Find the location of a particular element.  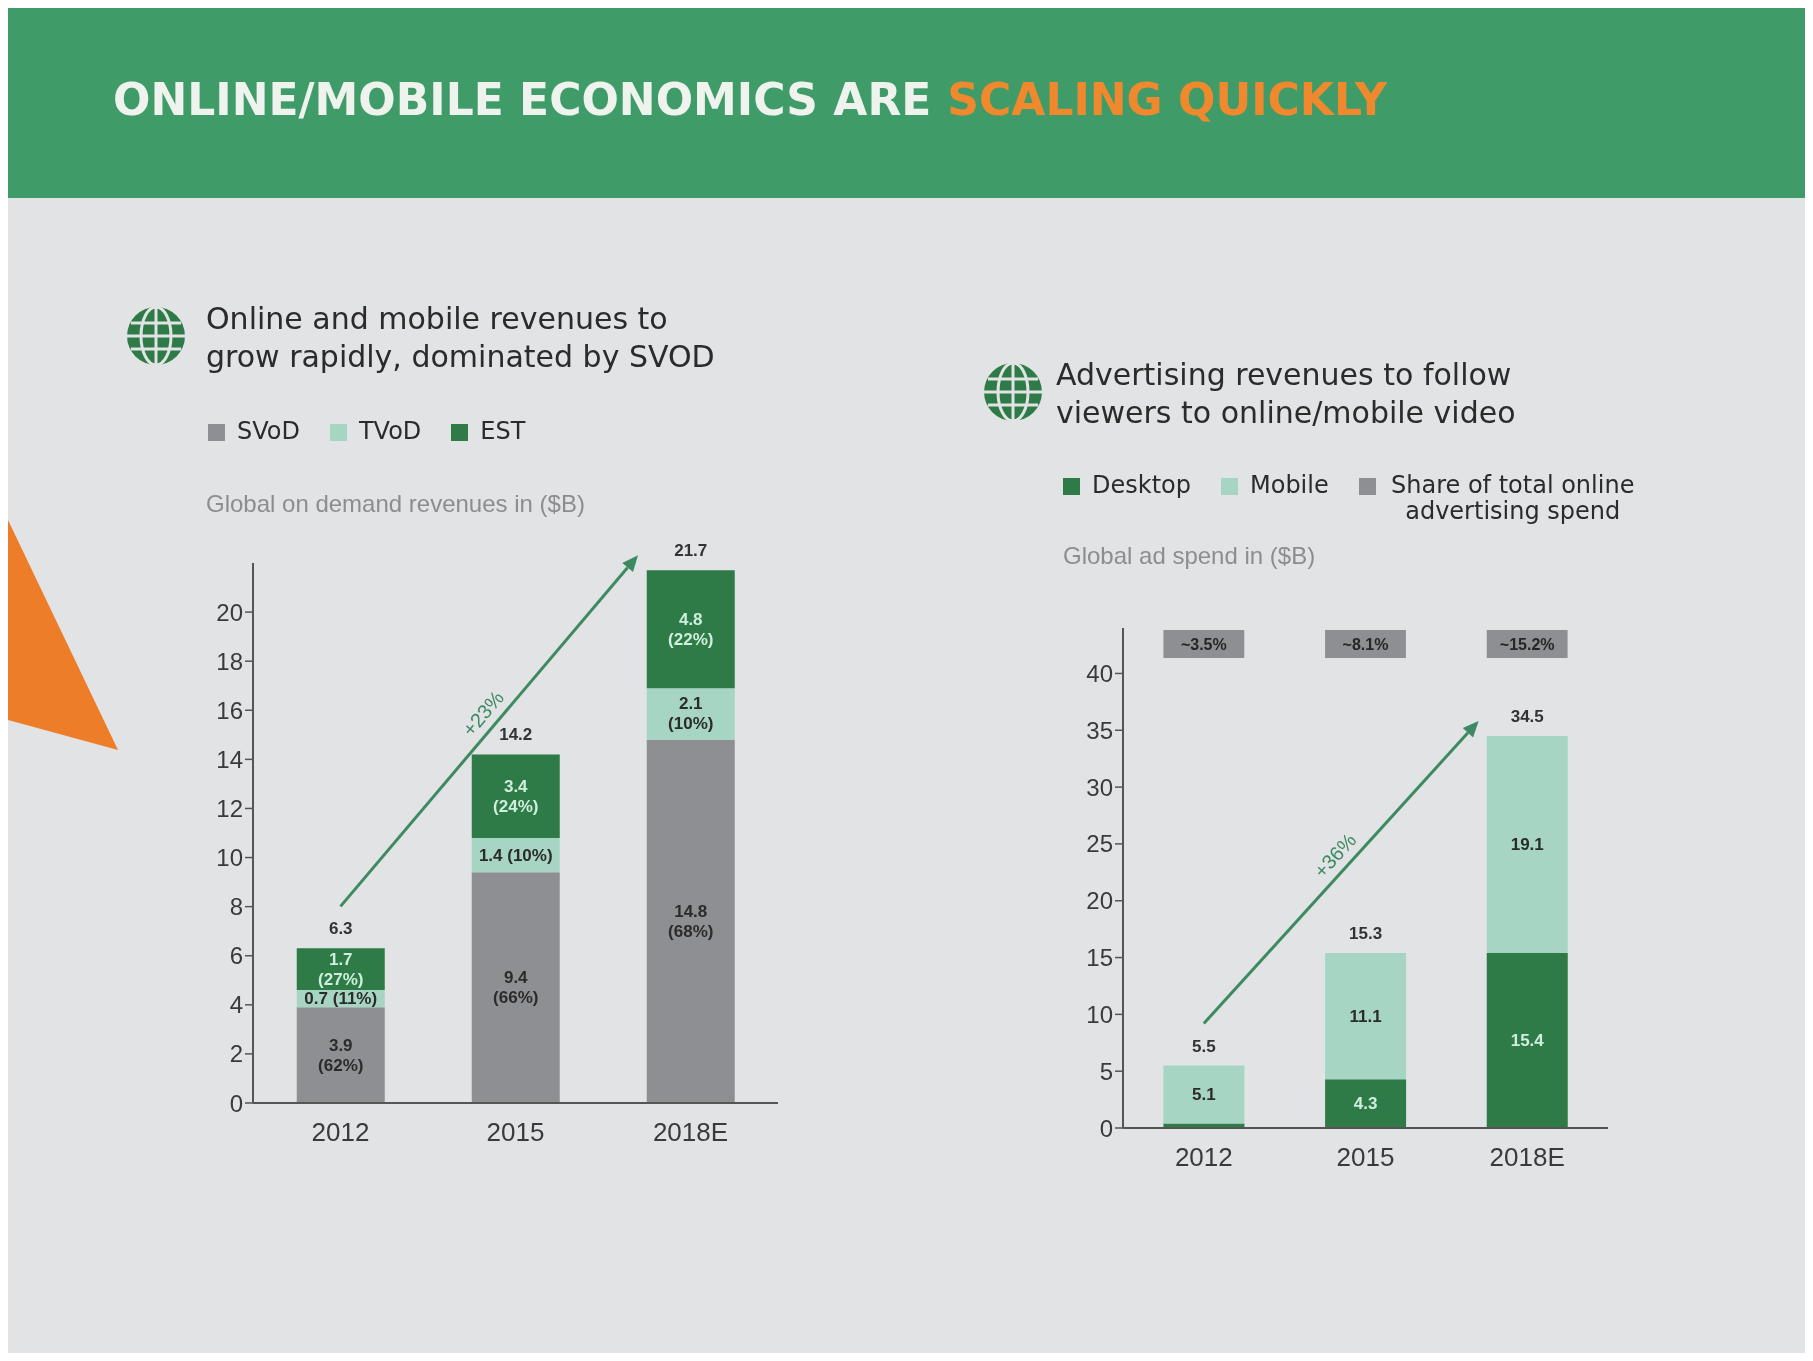

data-label: 9.4 (66%) is located at coordinates (516, 988).